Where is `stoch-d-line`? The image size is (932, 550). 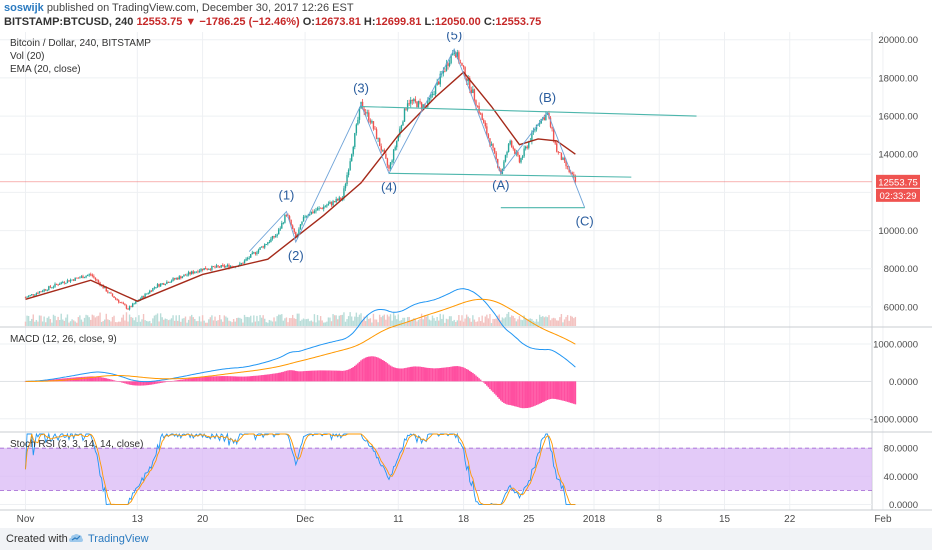
stoch-d-line is located at coordinates (300, 469).